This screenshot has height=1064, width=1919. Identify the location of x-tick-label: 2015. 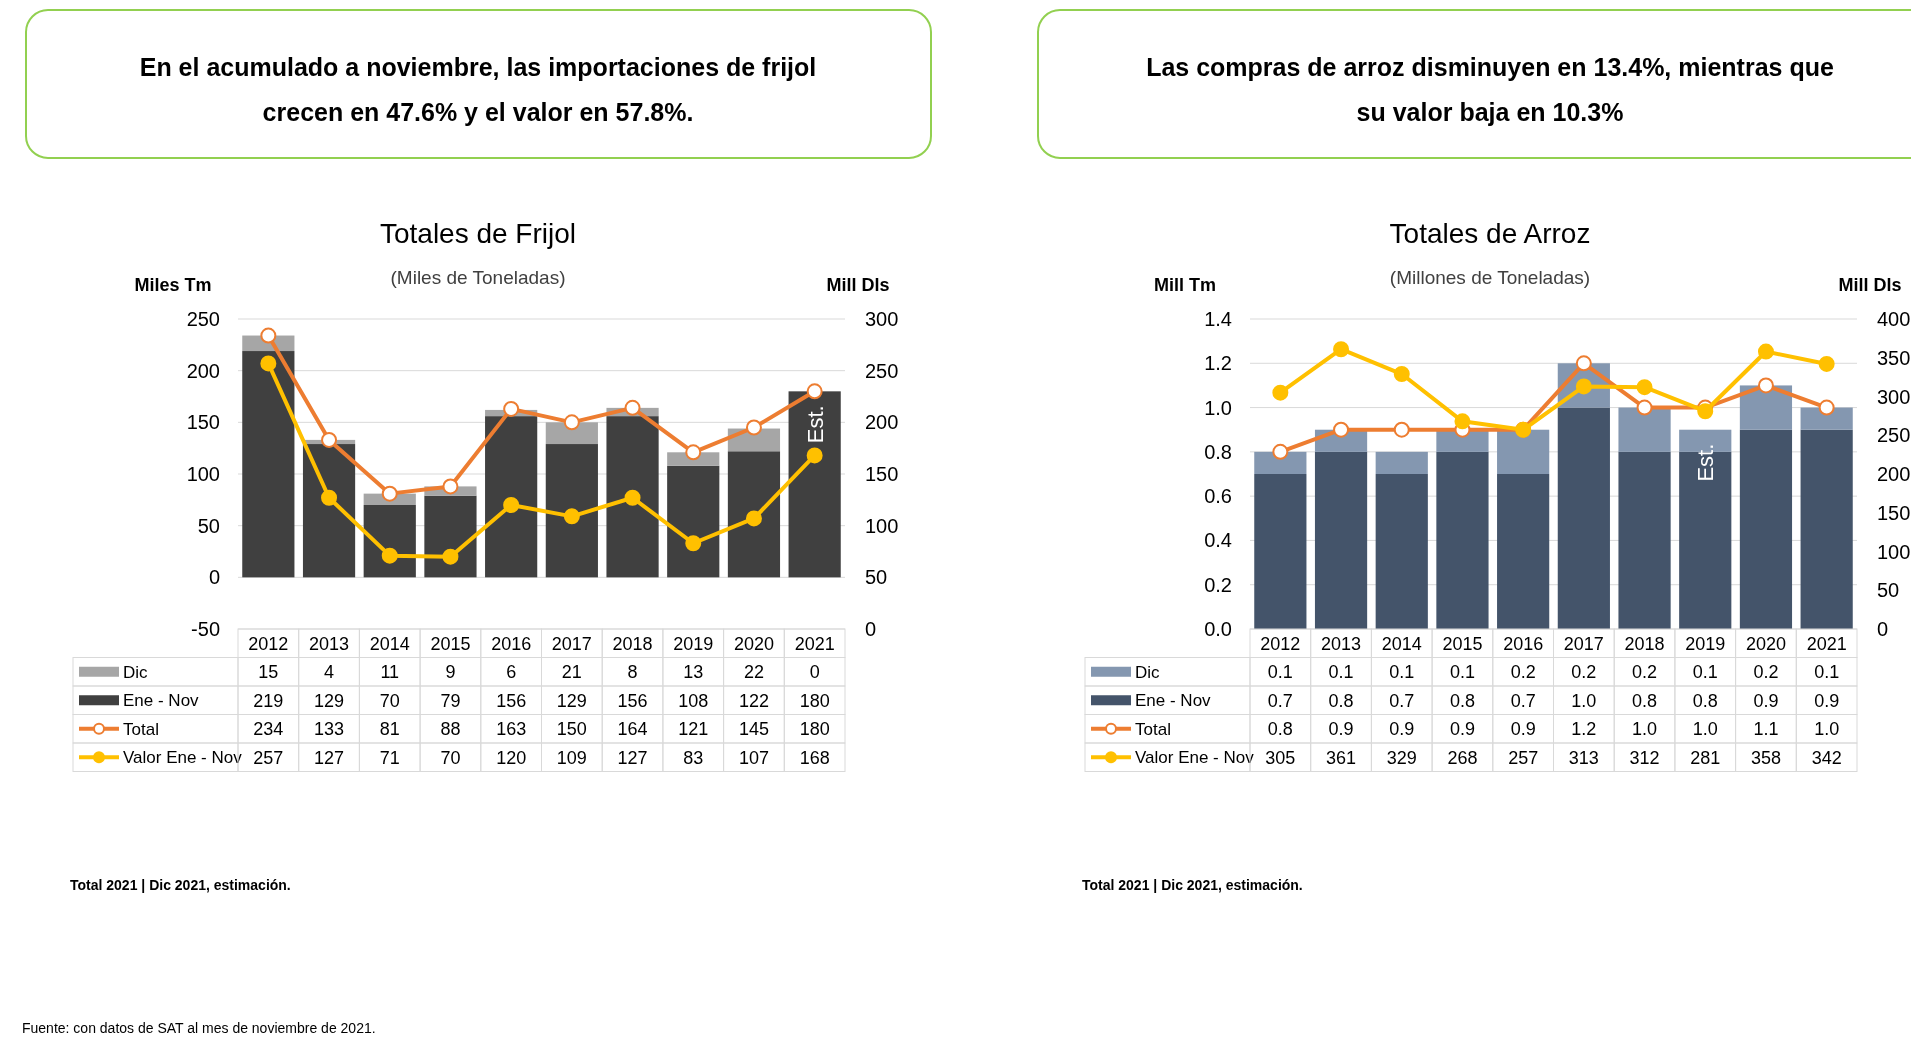
(450, 643).